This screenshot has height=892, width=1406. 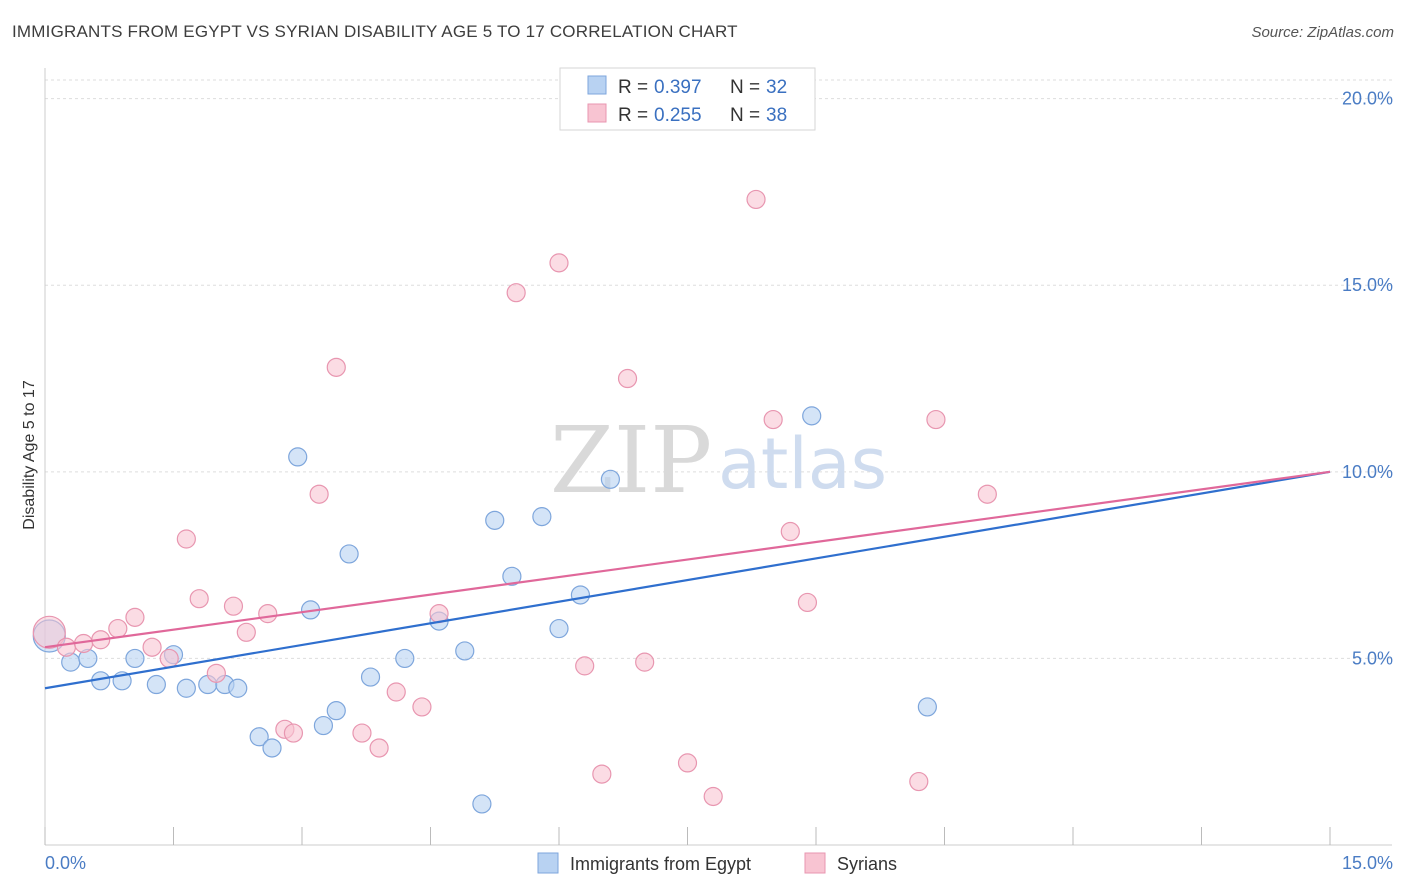 What do you see at coordinates (1367, 285) in the screenshot?
I see `y-tick-label-2: 15.0%` at bounding box center [1367, 285].